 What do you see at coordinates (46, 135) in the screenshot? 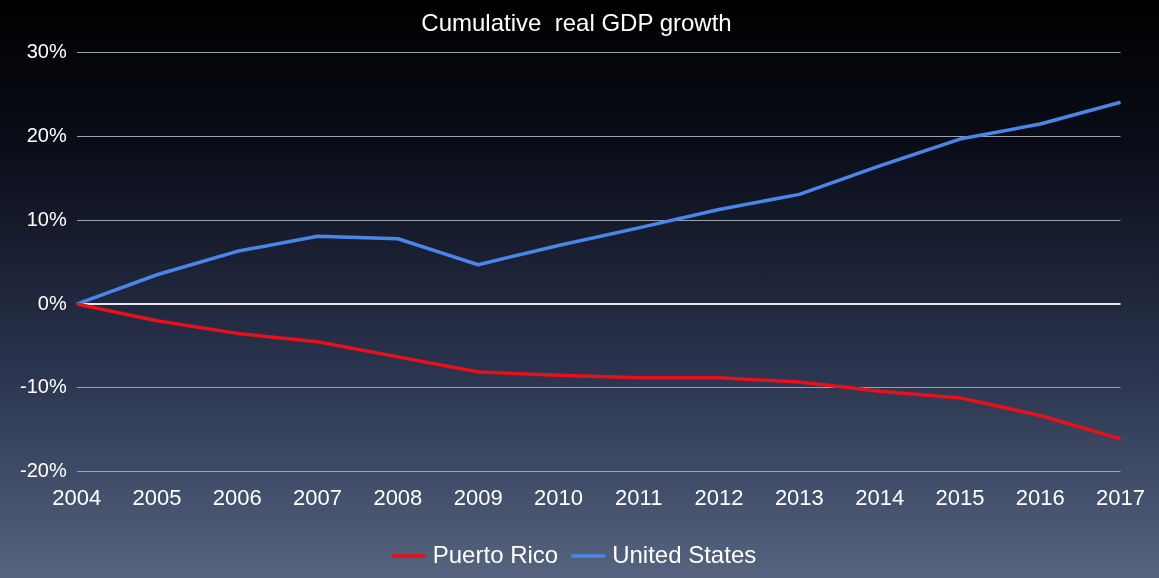
I see `y-tick-label: 20%` at bounding box center [46, 135].